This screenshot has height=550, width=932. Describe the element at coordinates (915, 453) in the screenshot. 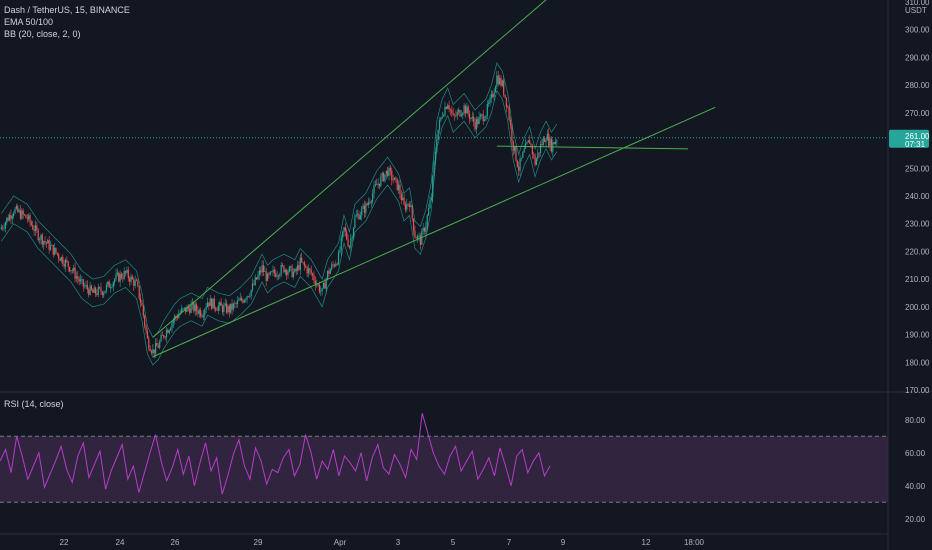

I see `rsi-tick-label: 60.00` at that location.